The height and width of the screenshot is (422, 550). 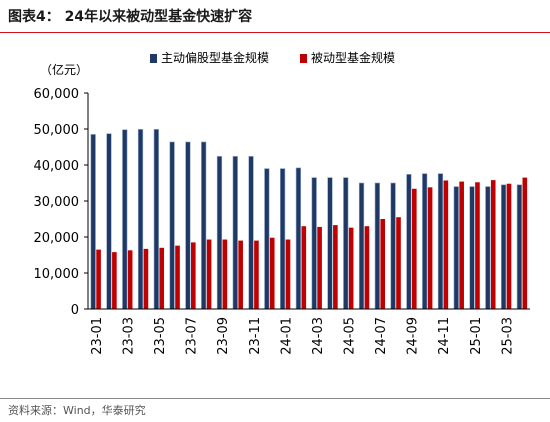 I want to click on y-tick-label: 20,000, so click(x=57, y=238).